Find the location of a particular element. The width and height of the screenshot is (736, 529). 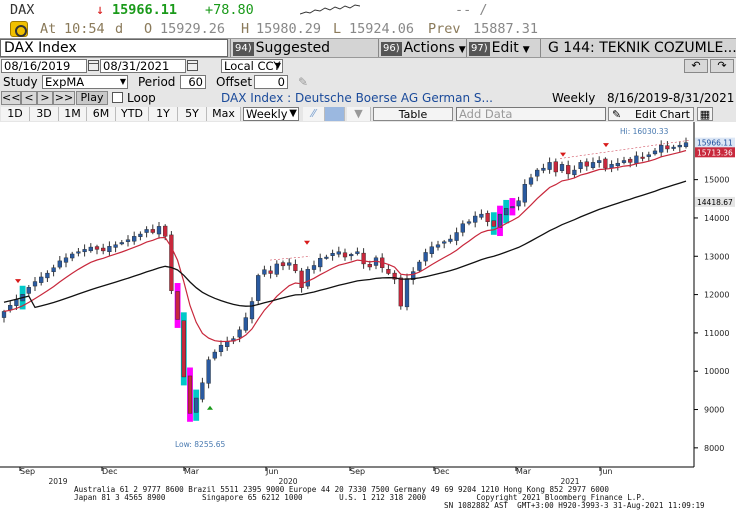

add-data-input: Add Data is located at coordinates (531, 114).